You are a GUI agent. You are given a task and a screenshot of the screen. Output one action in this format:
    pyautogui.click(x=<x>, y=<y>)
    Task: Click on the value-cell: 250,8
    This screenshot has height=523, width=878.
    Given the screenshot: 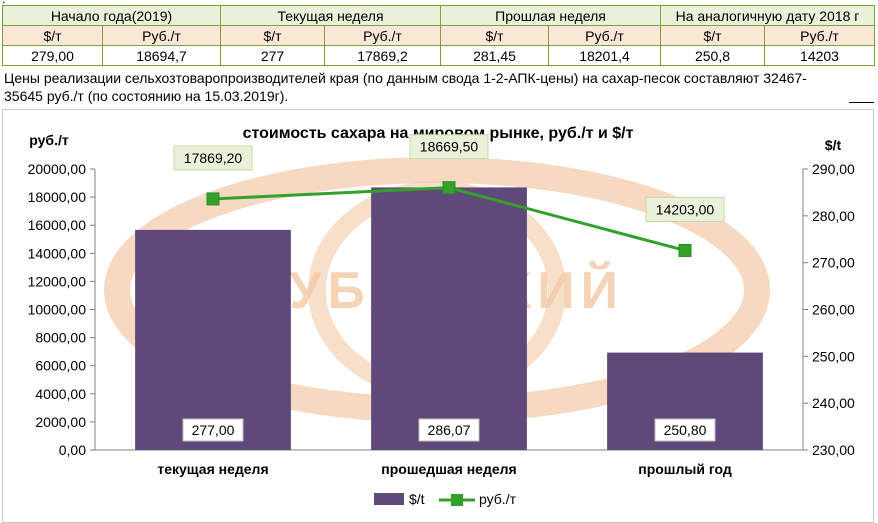 What is the action you would take?
    pyautogui.click(x=712, y=55)
    